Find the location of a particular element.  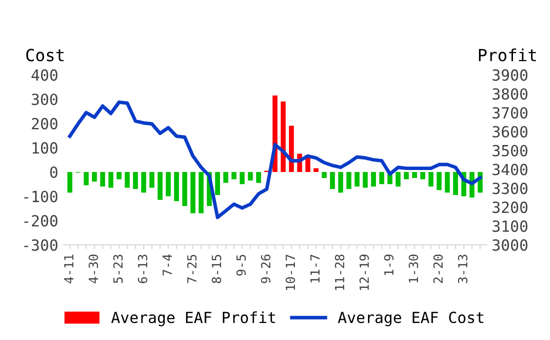

x-tick-label: 1-30 is located at coordinates (413, 268).